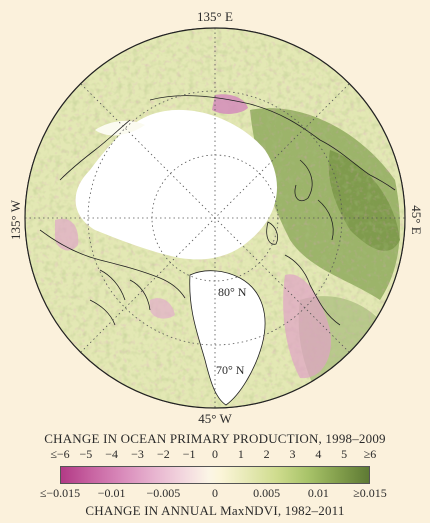 The height and width of the screenshot is (523, 430). Describe the element at coordinates (189, 454) in the screenshot. I see `ocean-tick-label: −1` at that location.